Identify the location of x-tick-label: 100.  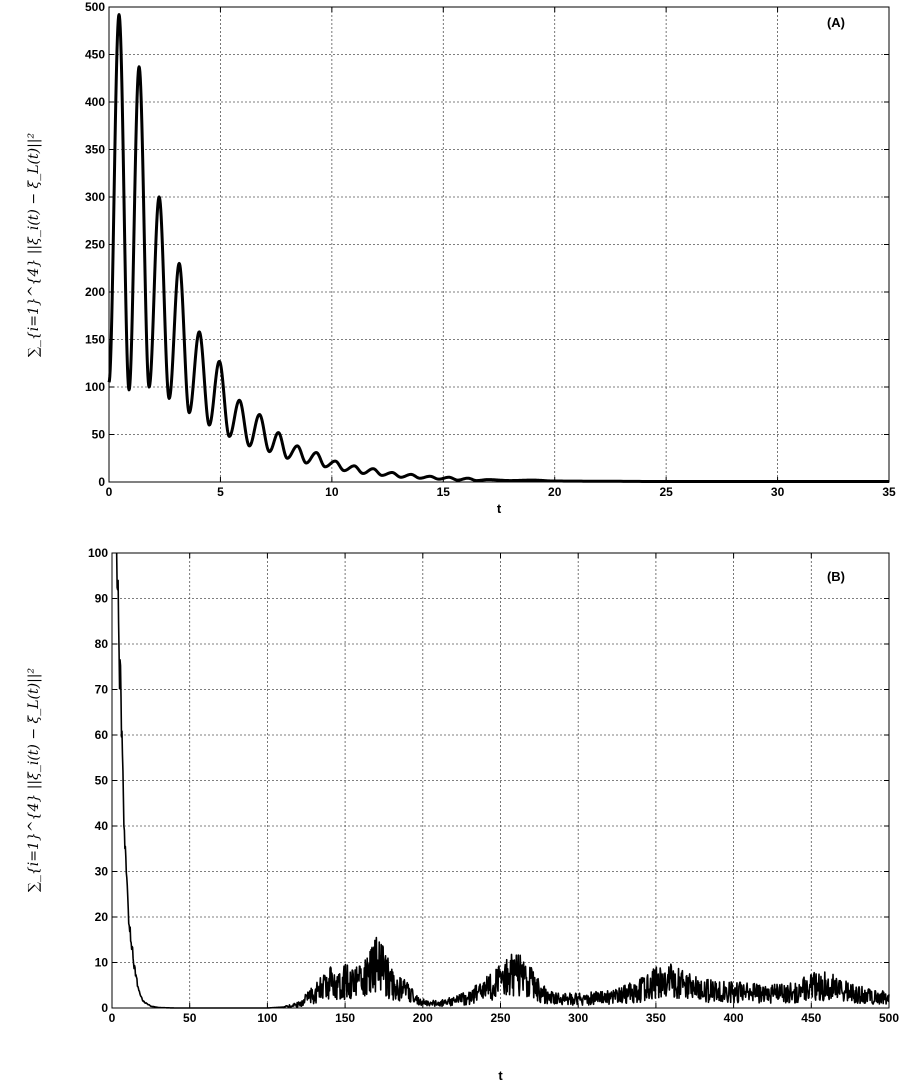
(267, 1018).